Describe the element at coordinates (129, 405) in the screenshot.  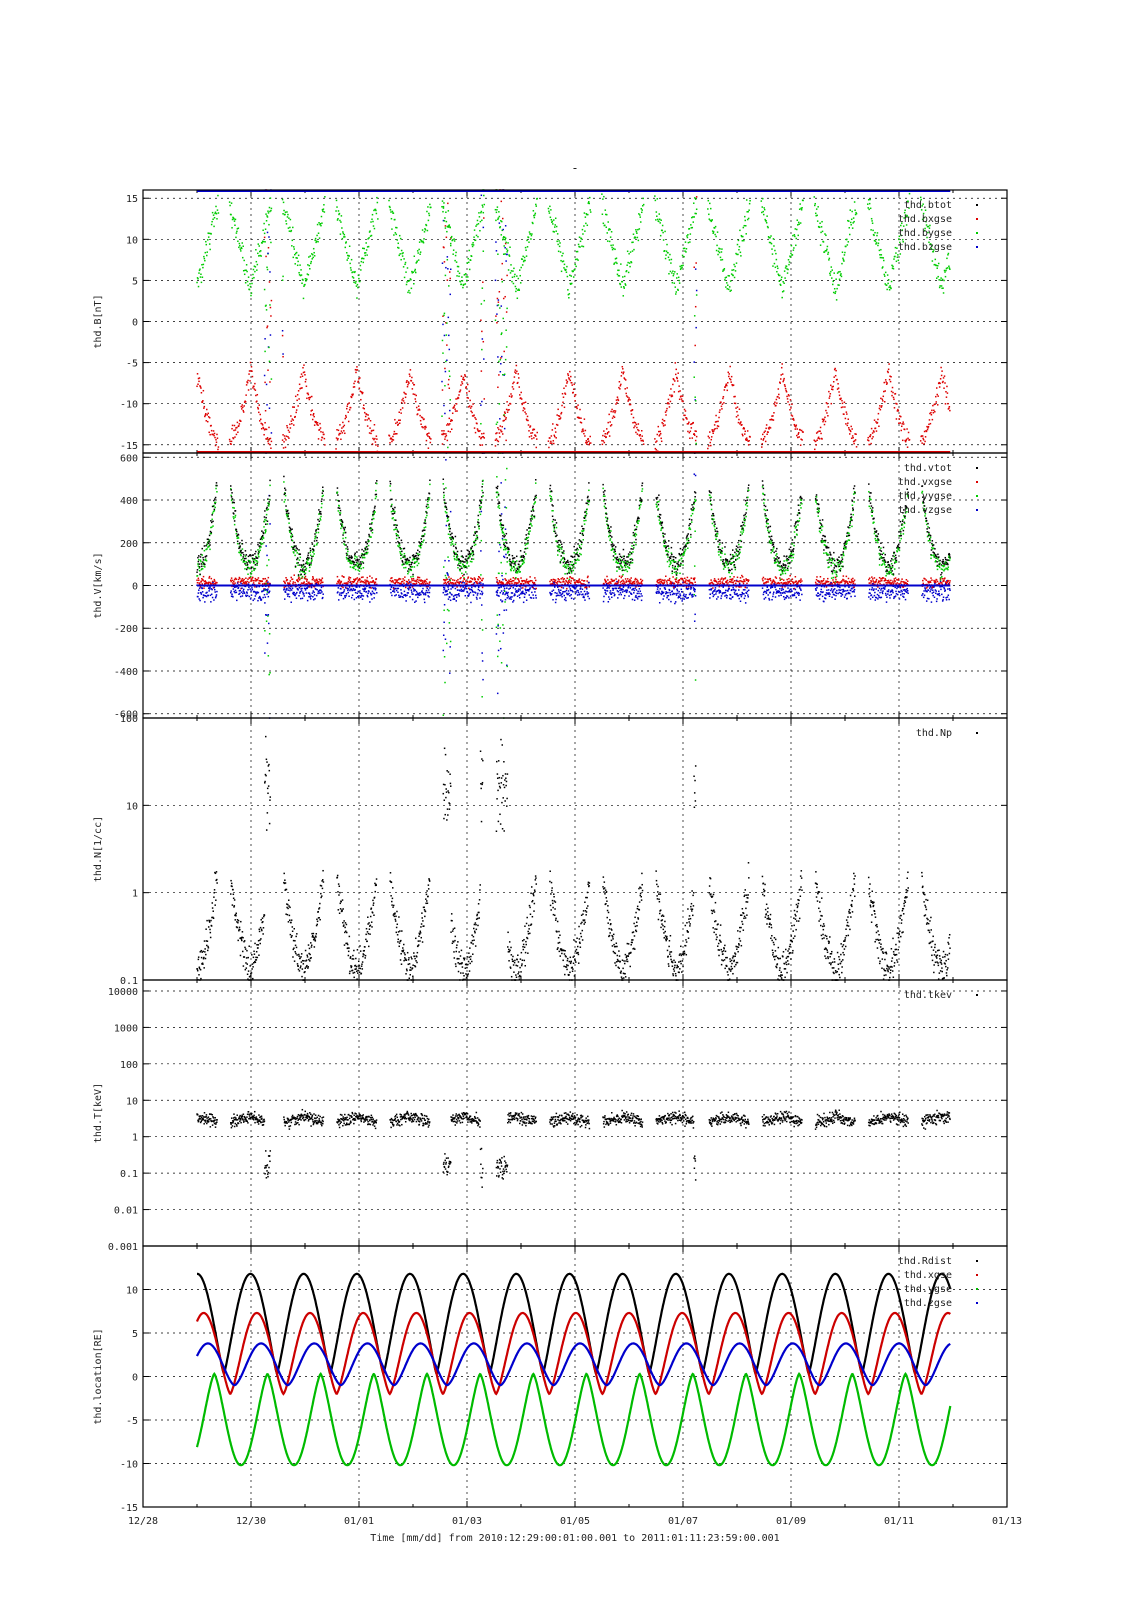
I see `y-tick-label: -10` at that location.